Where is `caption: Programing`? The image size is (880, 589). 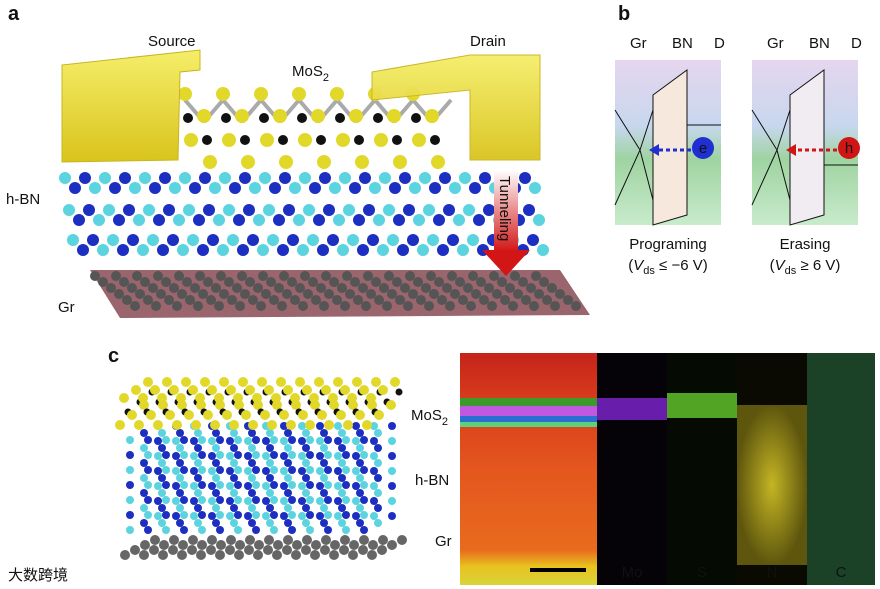
caption: Programing is located at coordinates (668, 244).